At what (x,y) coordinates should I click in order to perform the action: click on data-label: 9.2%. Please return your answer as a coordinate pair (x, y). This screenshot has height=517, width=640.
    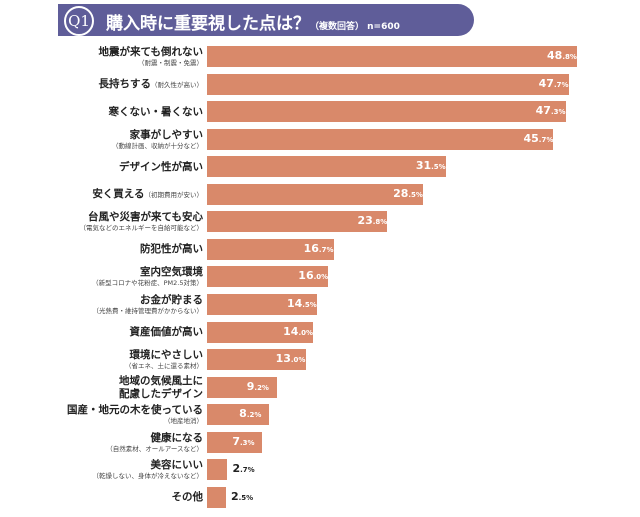
    Looking at the image, I should click on (257, 386).